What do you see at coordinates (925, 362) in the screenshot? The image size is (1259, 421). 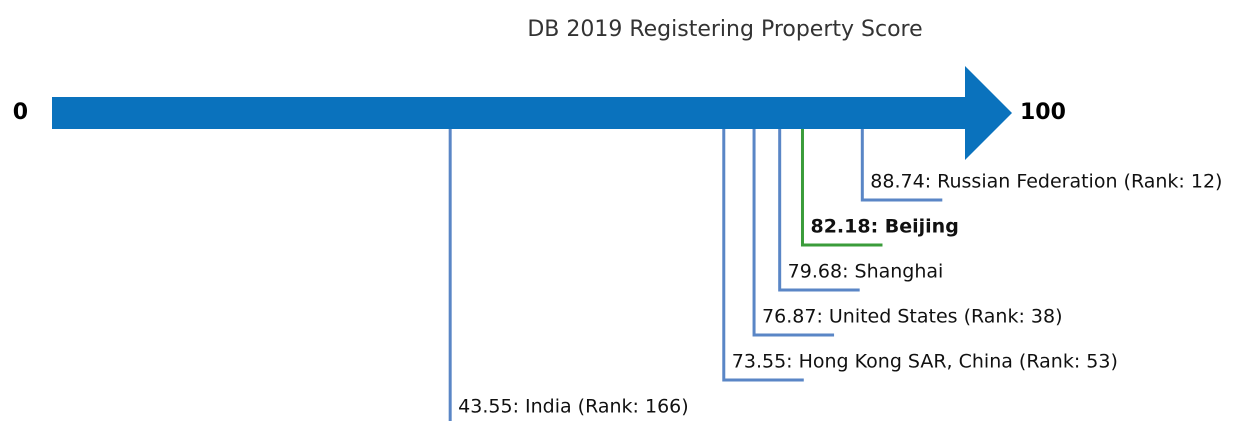 I see `value-label: 73.55: Hong Kong SAR, China (Rank: 53)` at bounding box center [925, 362].